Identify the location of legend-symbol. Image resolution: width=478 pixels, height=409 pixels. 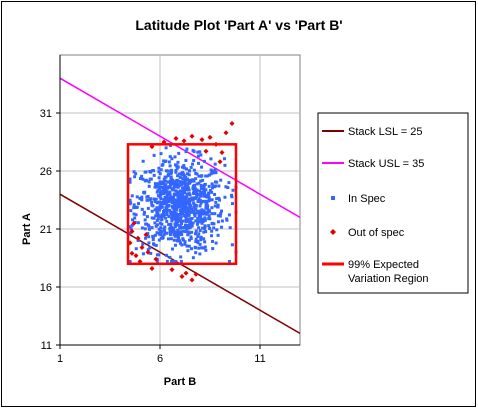
(333, 232).